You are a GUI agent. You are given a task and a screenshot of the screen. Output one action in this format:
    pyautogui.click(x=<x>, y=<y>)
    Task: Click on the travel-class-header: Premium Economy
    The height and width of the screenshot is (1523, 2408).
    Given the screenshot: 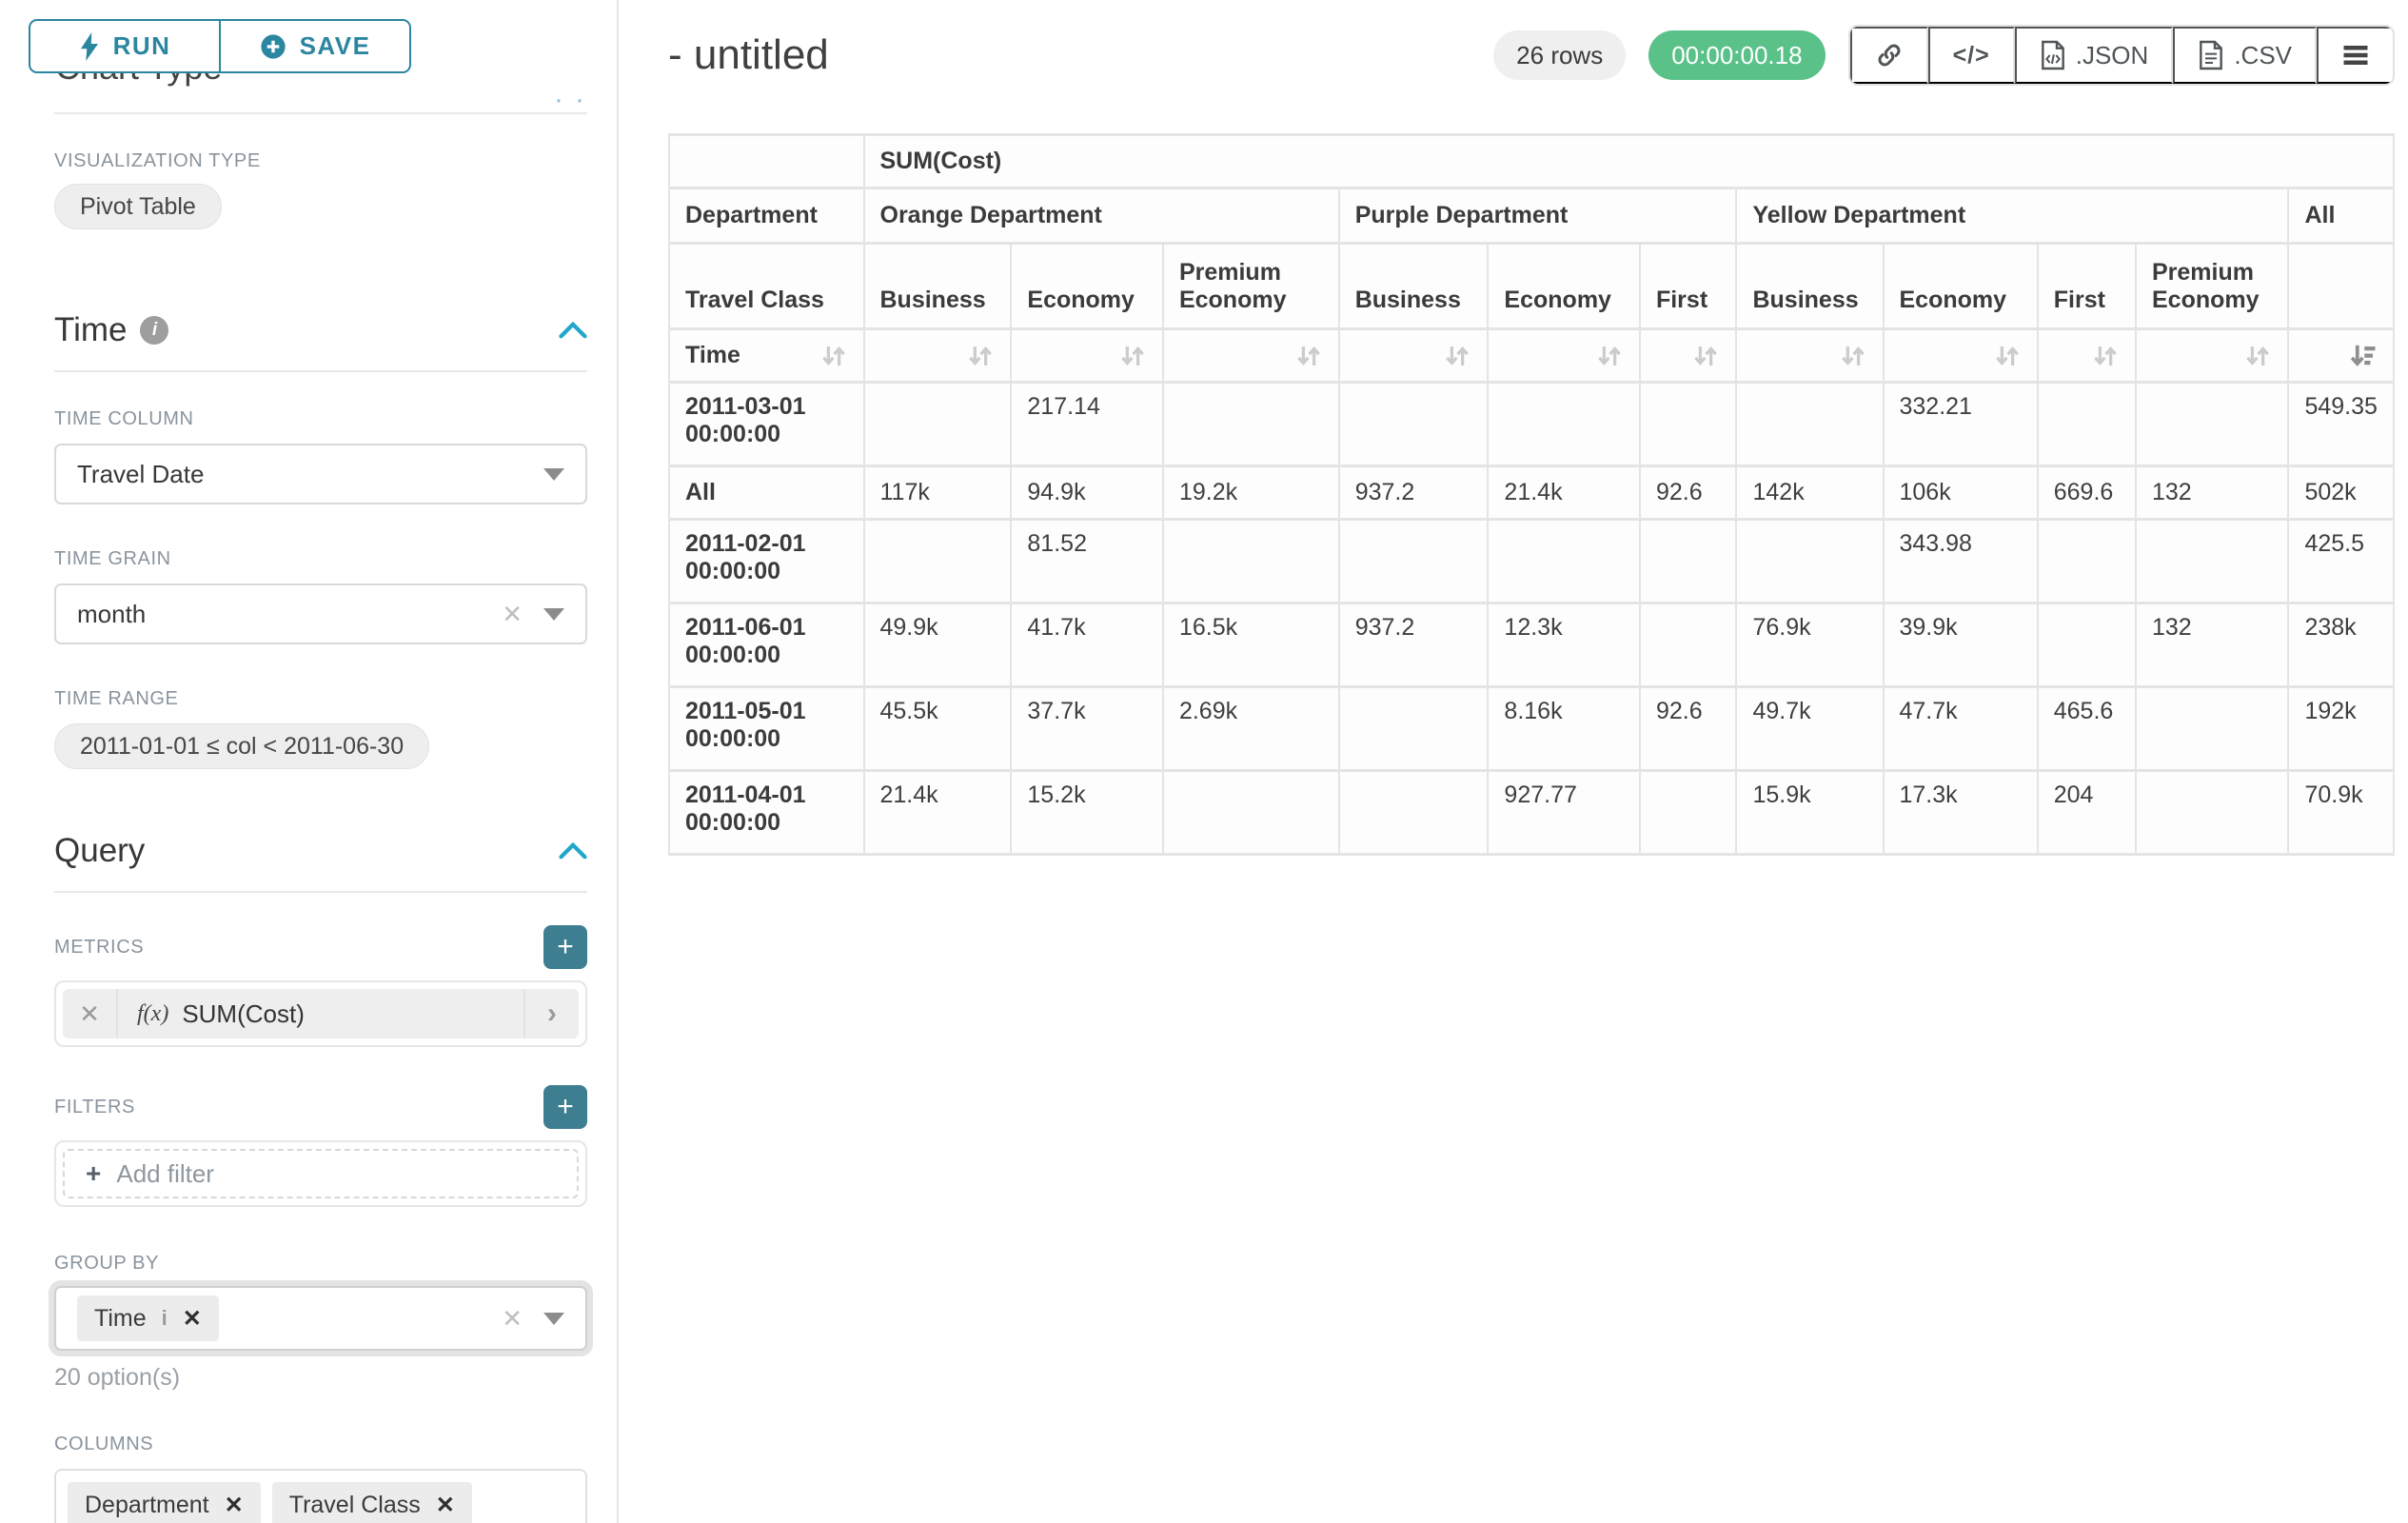 What is the action you would take?
    pyautogui.click(x=1251, y=288)
    